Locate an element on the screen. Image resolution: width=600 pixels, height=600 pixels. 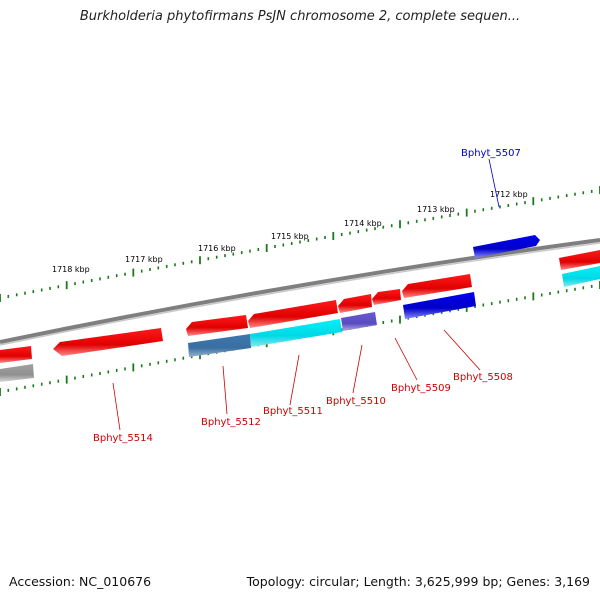
tick-label: 1714 kbp is located at coordinates (363, 223).